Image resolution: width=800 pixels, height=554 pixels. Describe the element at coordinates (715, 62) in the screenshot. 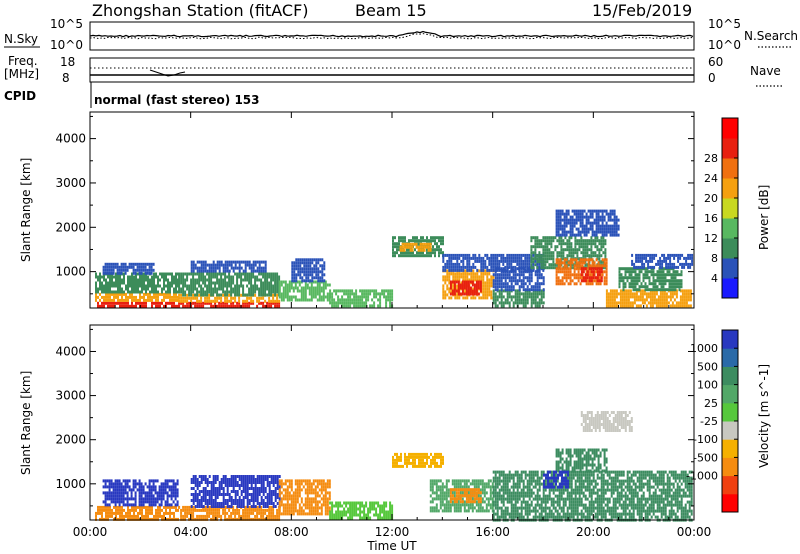

I see `nave-tick-top: 60` at that location.